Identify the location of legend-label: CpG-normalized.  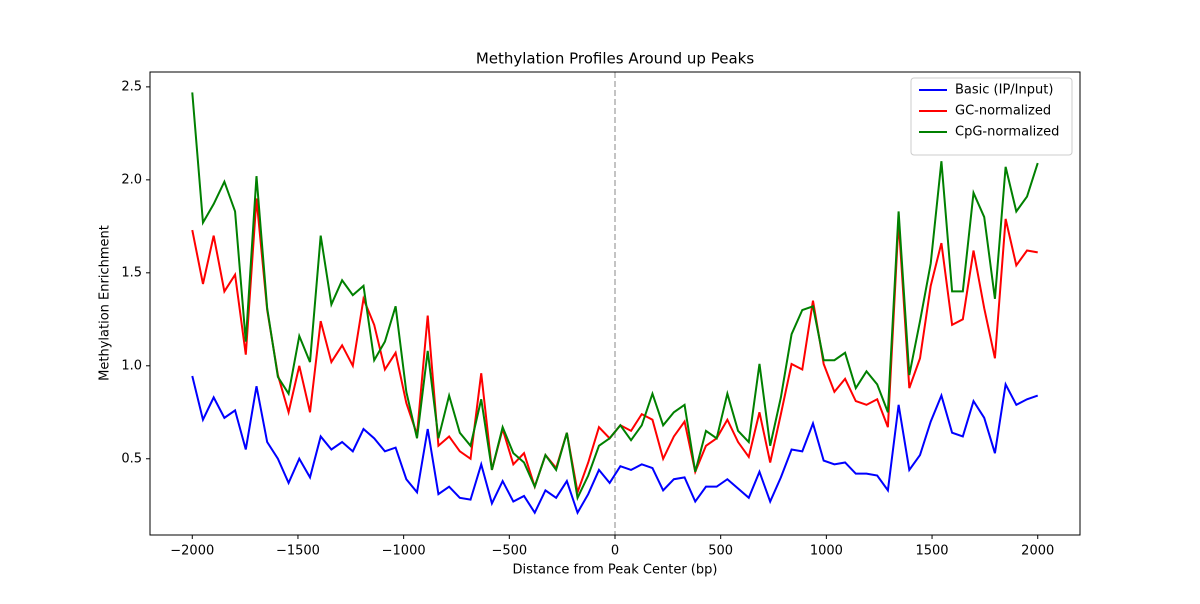
(1007, 132).